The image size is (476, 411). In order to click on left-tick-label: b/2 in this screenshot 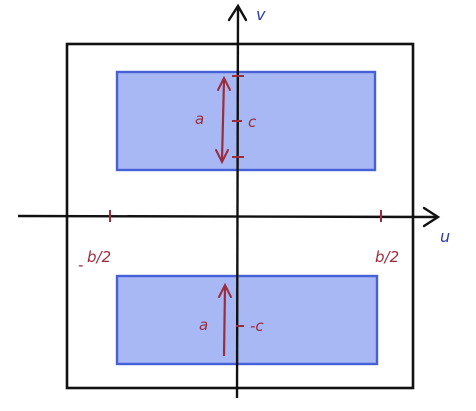, I will do `click(99, 257)`.